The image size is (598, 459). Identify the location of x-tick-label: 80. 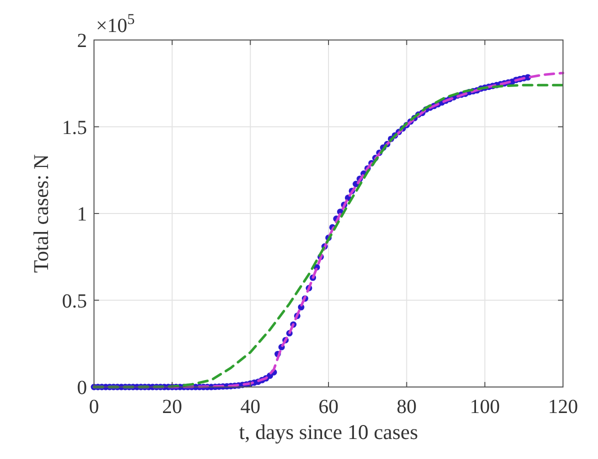
(406, 407).